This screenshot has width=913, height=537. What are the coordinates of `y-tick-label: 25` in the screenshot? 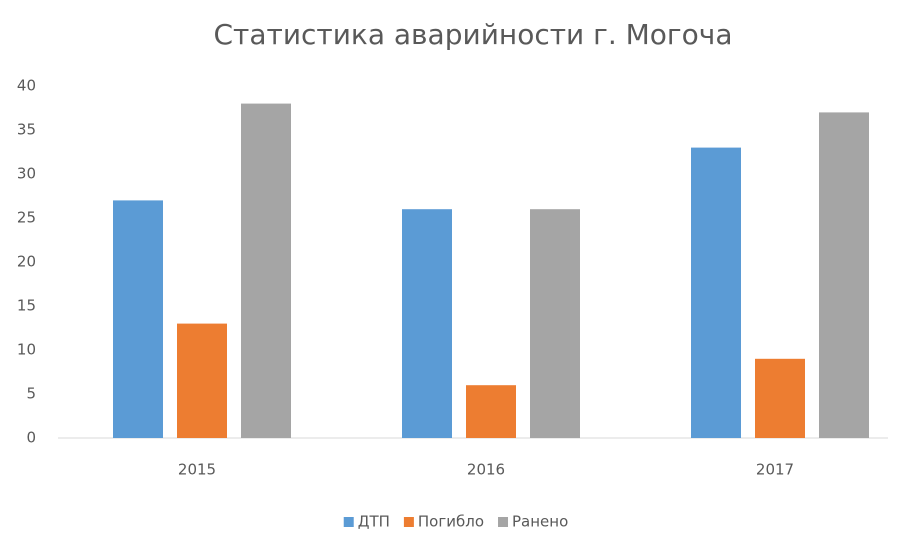 It's located at (26, 218).